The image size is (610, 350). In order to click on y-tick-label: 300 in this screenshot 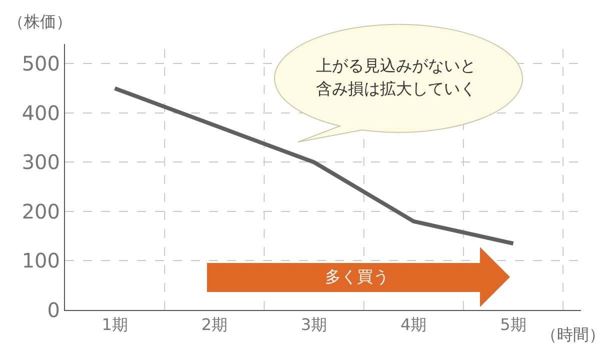, I will do `click(41, 162)`.